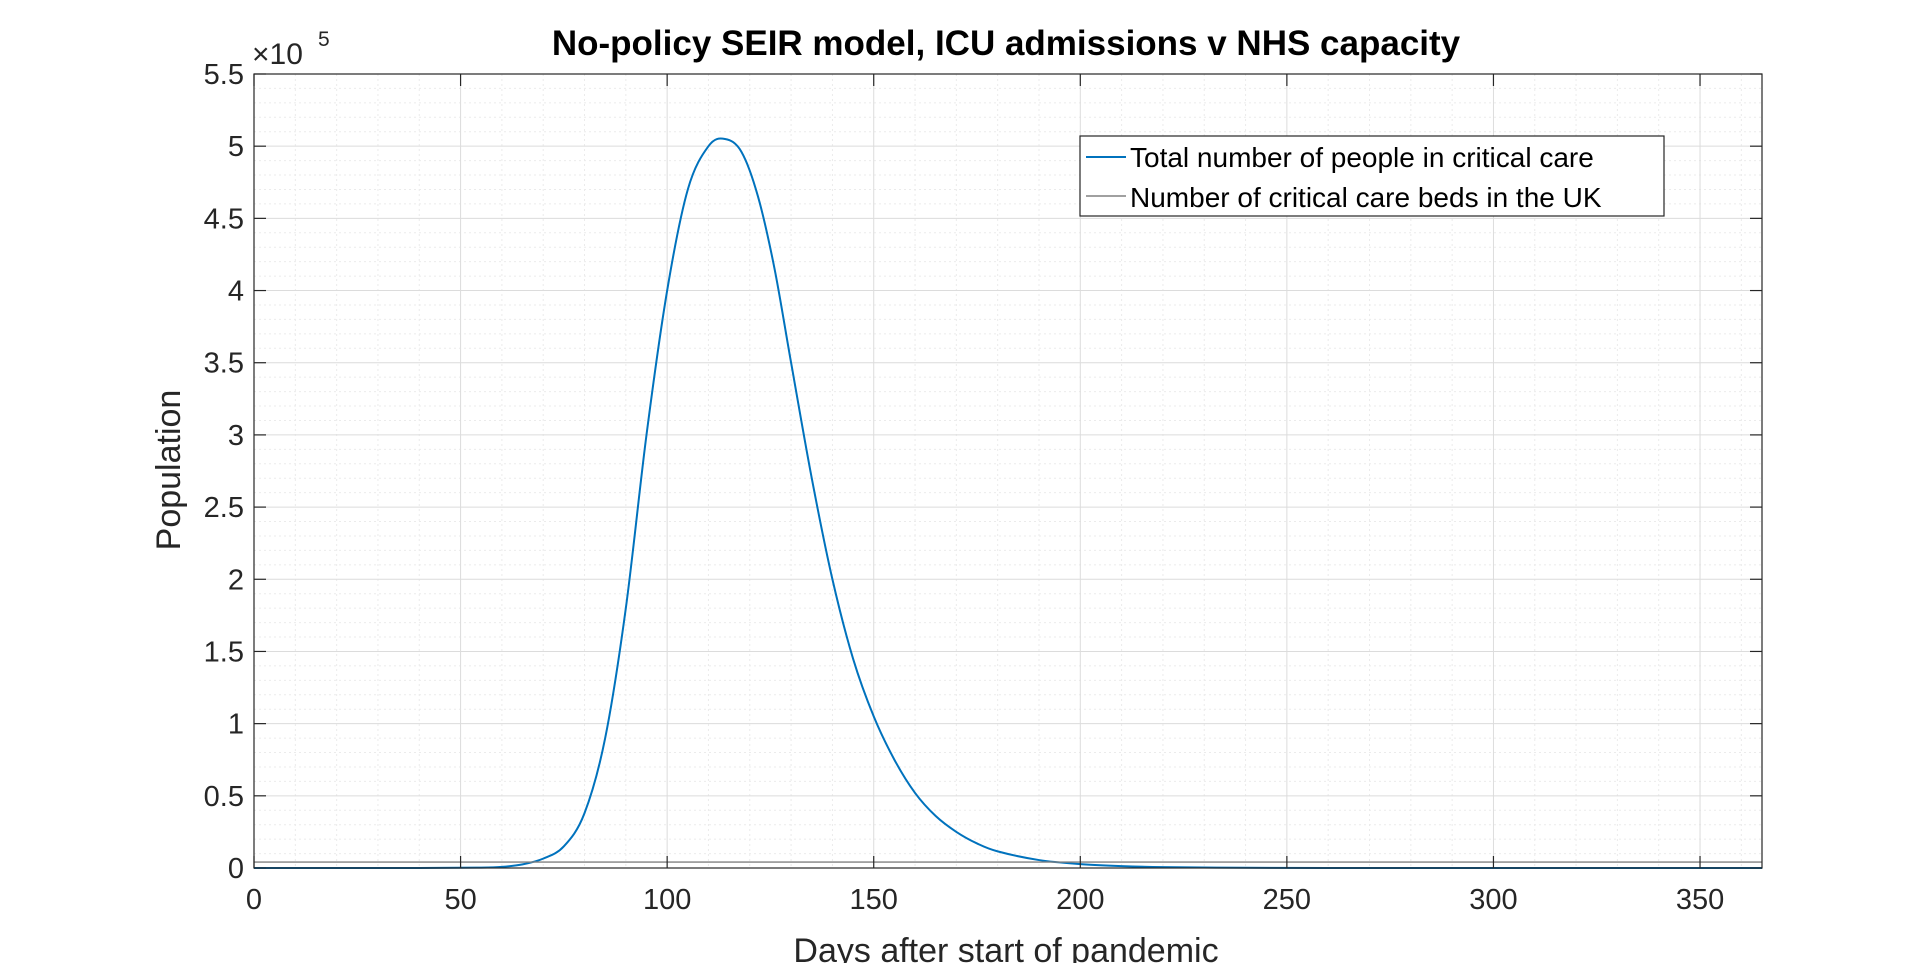  What do you see at coordinates (236, 869) in the screenshot?
I see `y-tick-label: 0` at bounding box center [236, 869].